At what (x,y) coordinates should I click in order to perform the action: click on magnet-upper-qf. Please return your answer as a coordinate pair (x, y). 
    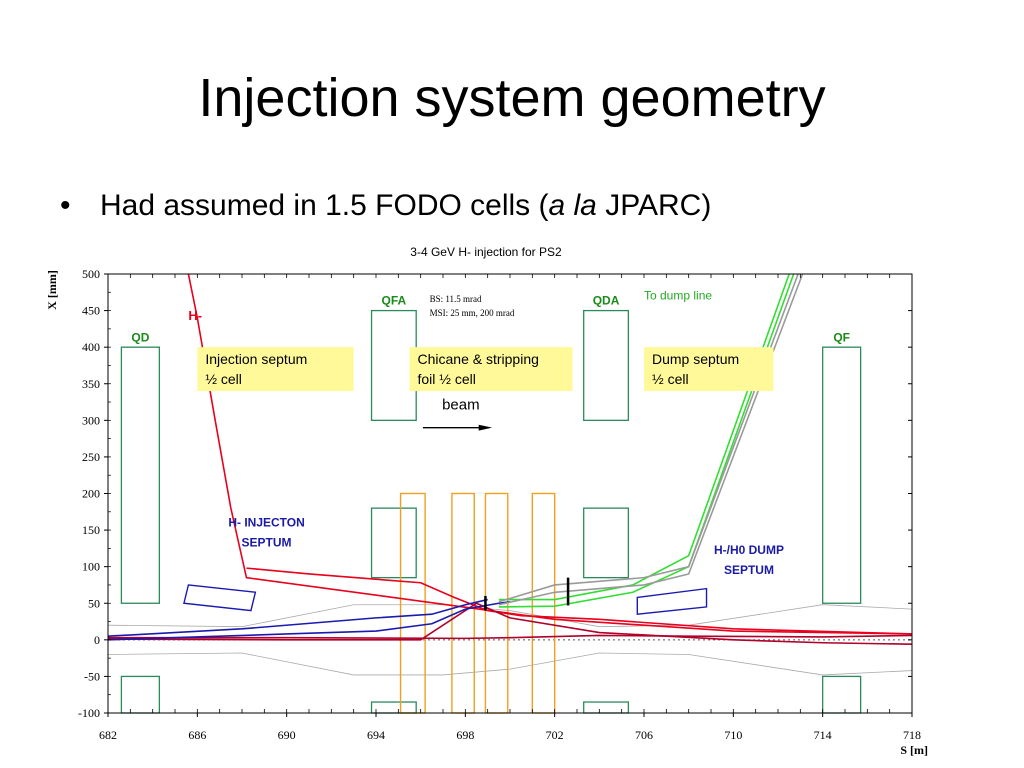
    Looking at the image, I should click on (842, 475).